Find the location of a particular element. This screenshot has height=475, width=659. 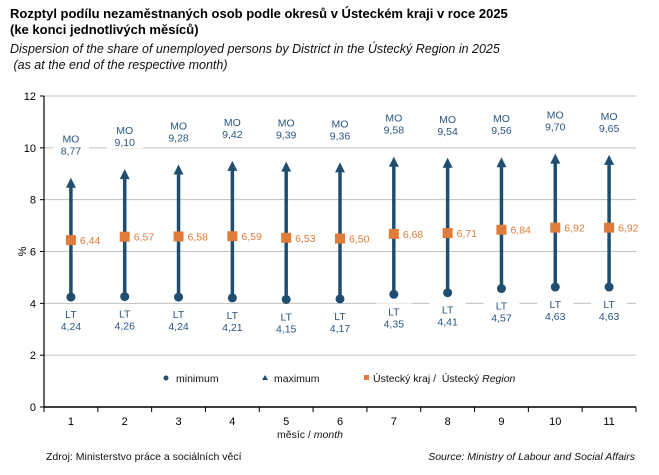

region-value-label: 6,57 is located at coordinates (144, 238).